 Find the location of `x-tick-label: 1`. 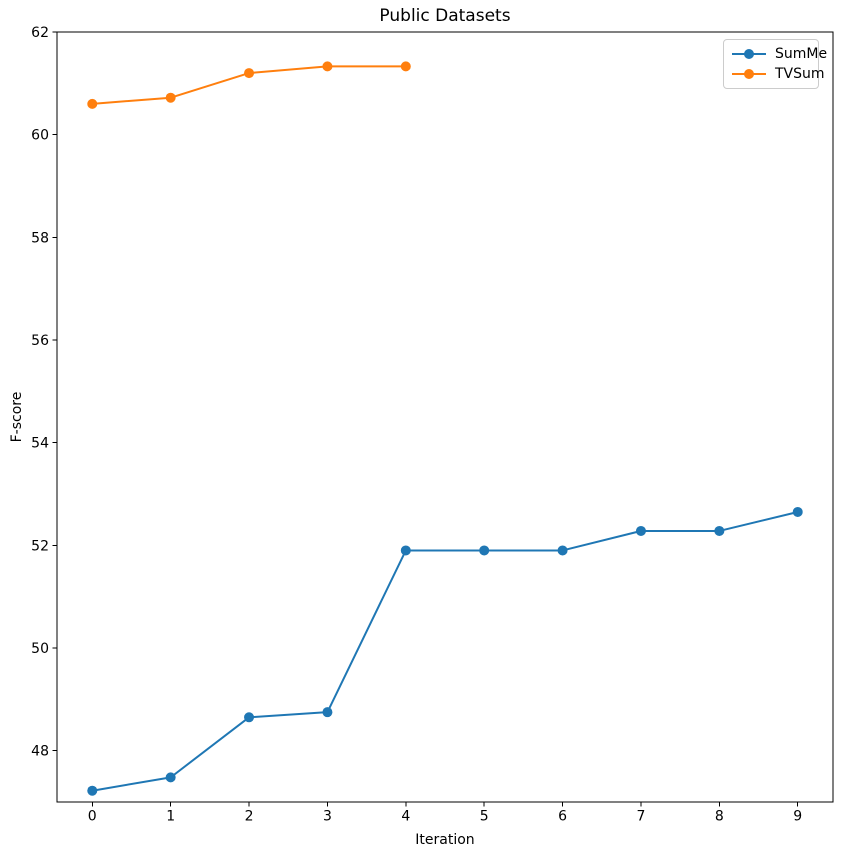

x-tick-label: 1 is located at coordinates (170, 817).